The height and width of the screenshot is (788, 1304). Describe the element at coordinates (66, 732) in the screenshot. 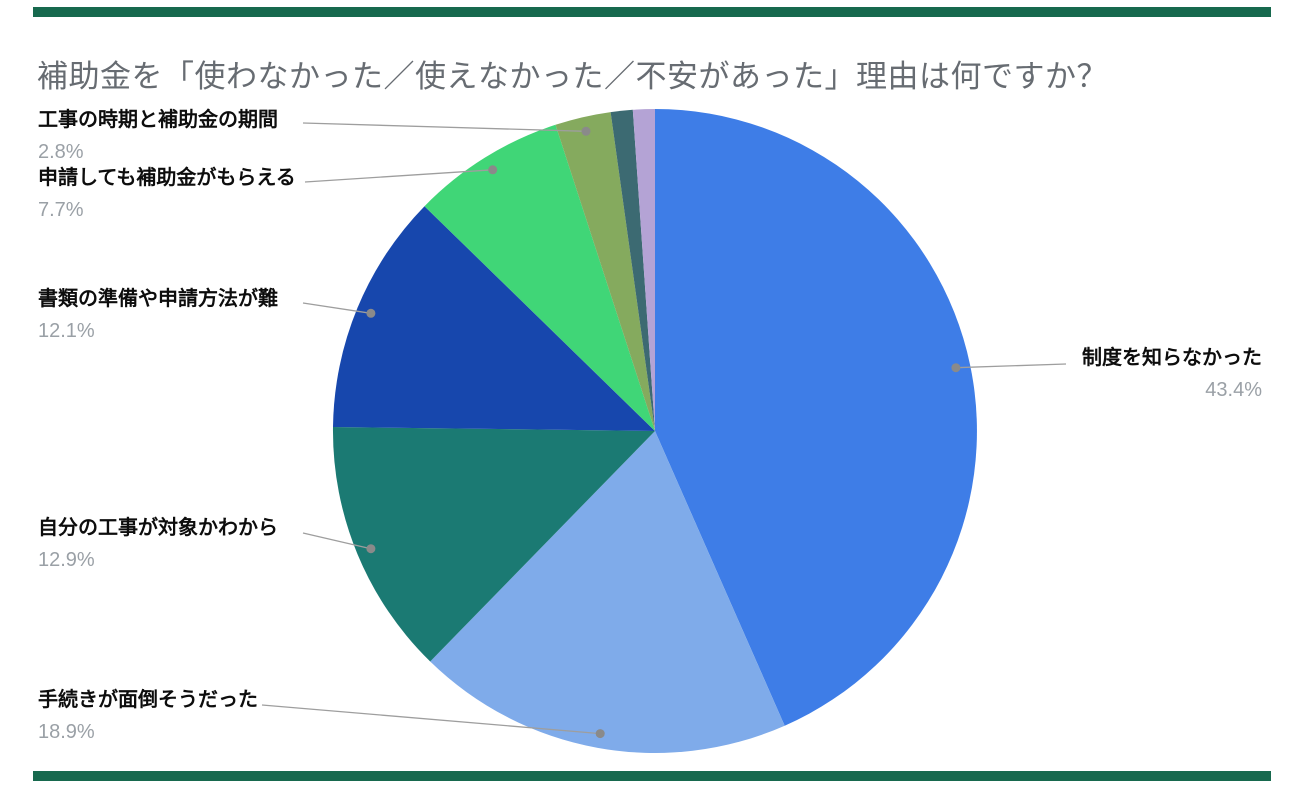

I see `slice-percent: 18.9%` at that location.